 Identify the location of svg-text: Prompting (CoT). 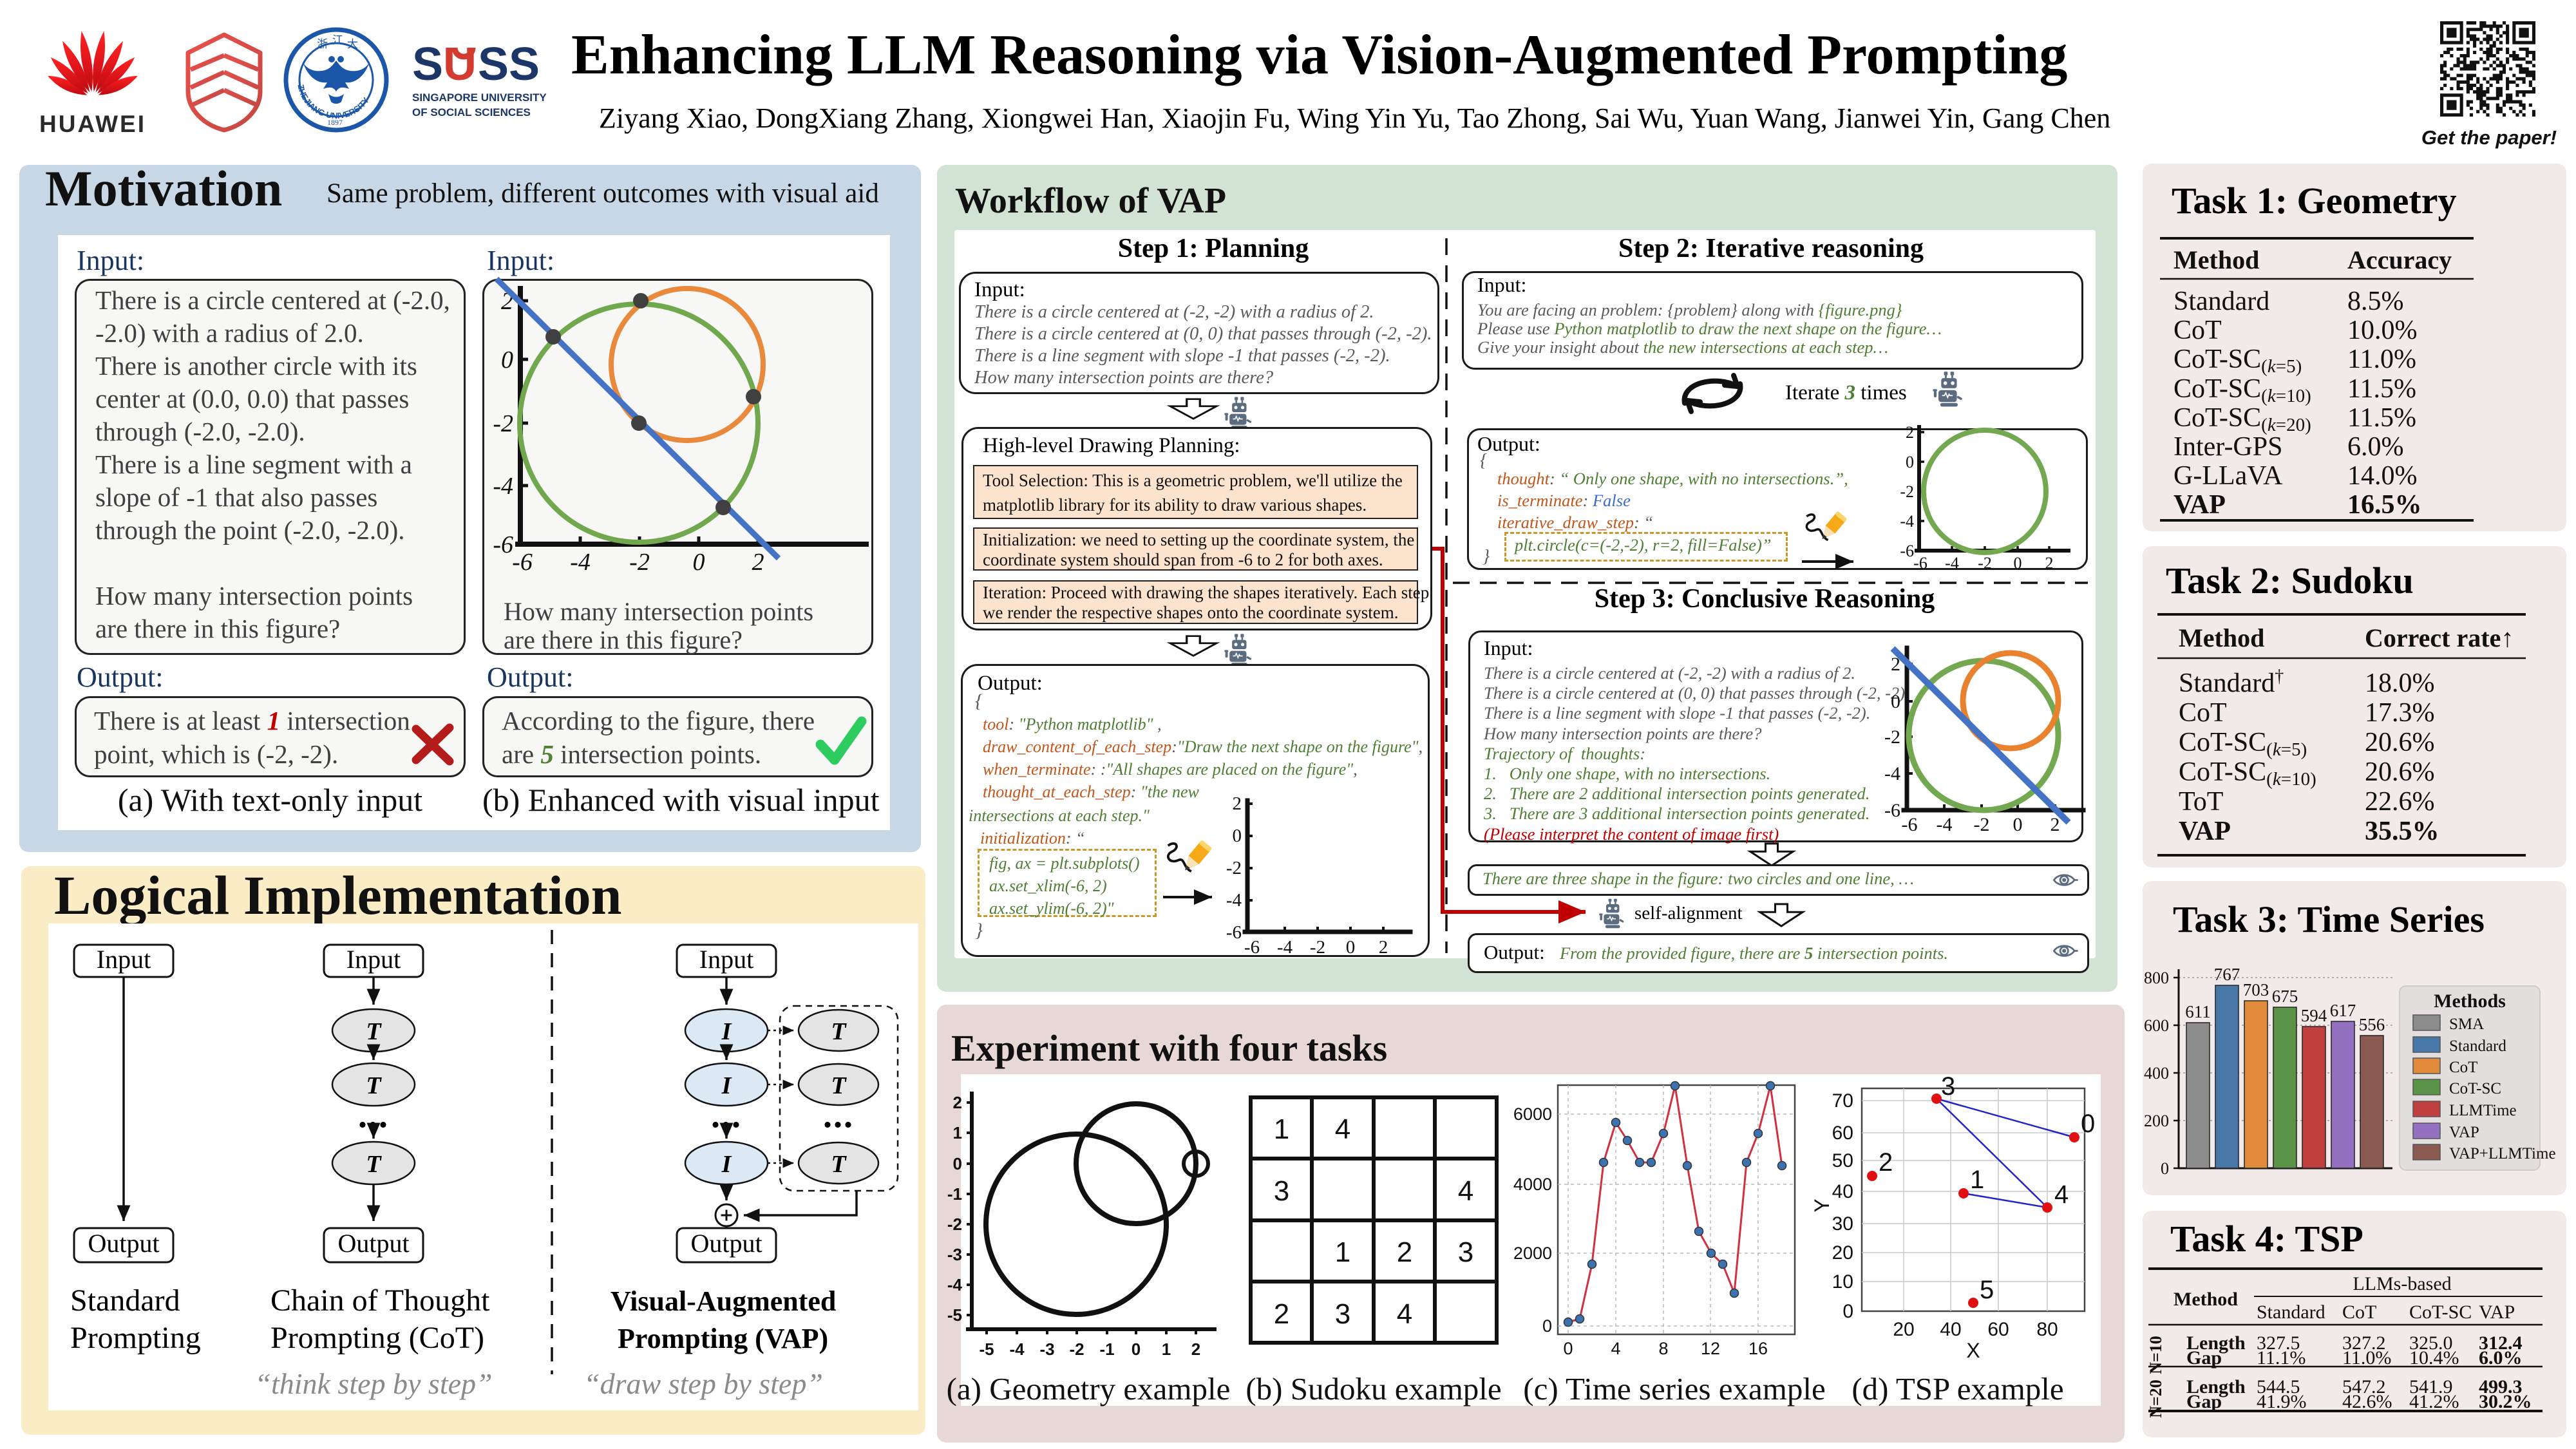
(377, 1338).